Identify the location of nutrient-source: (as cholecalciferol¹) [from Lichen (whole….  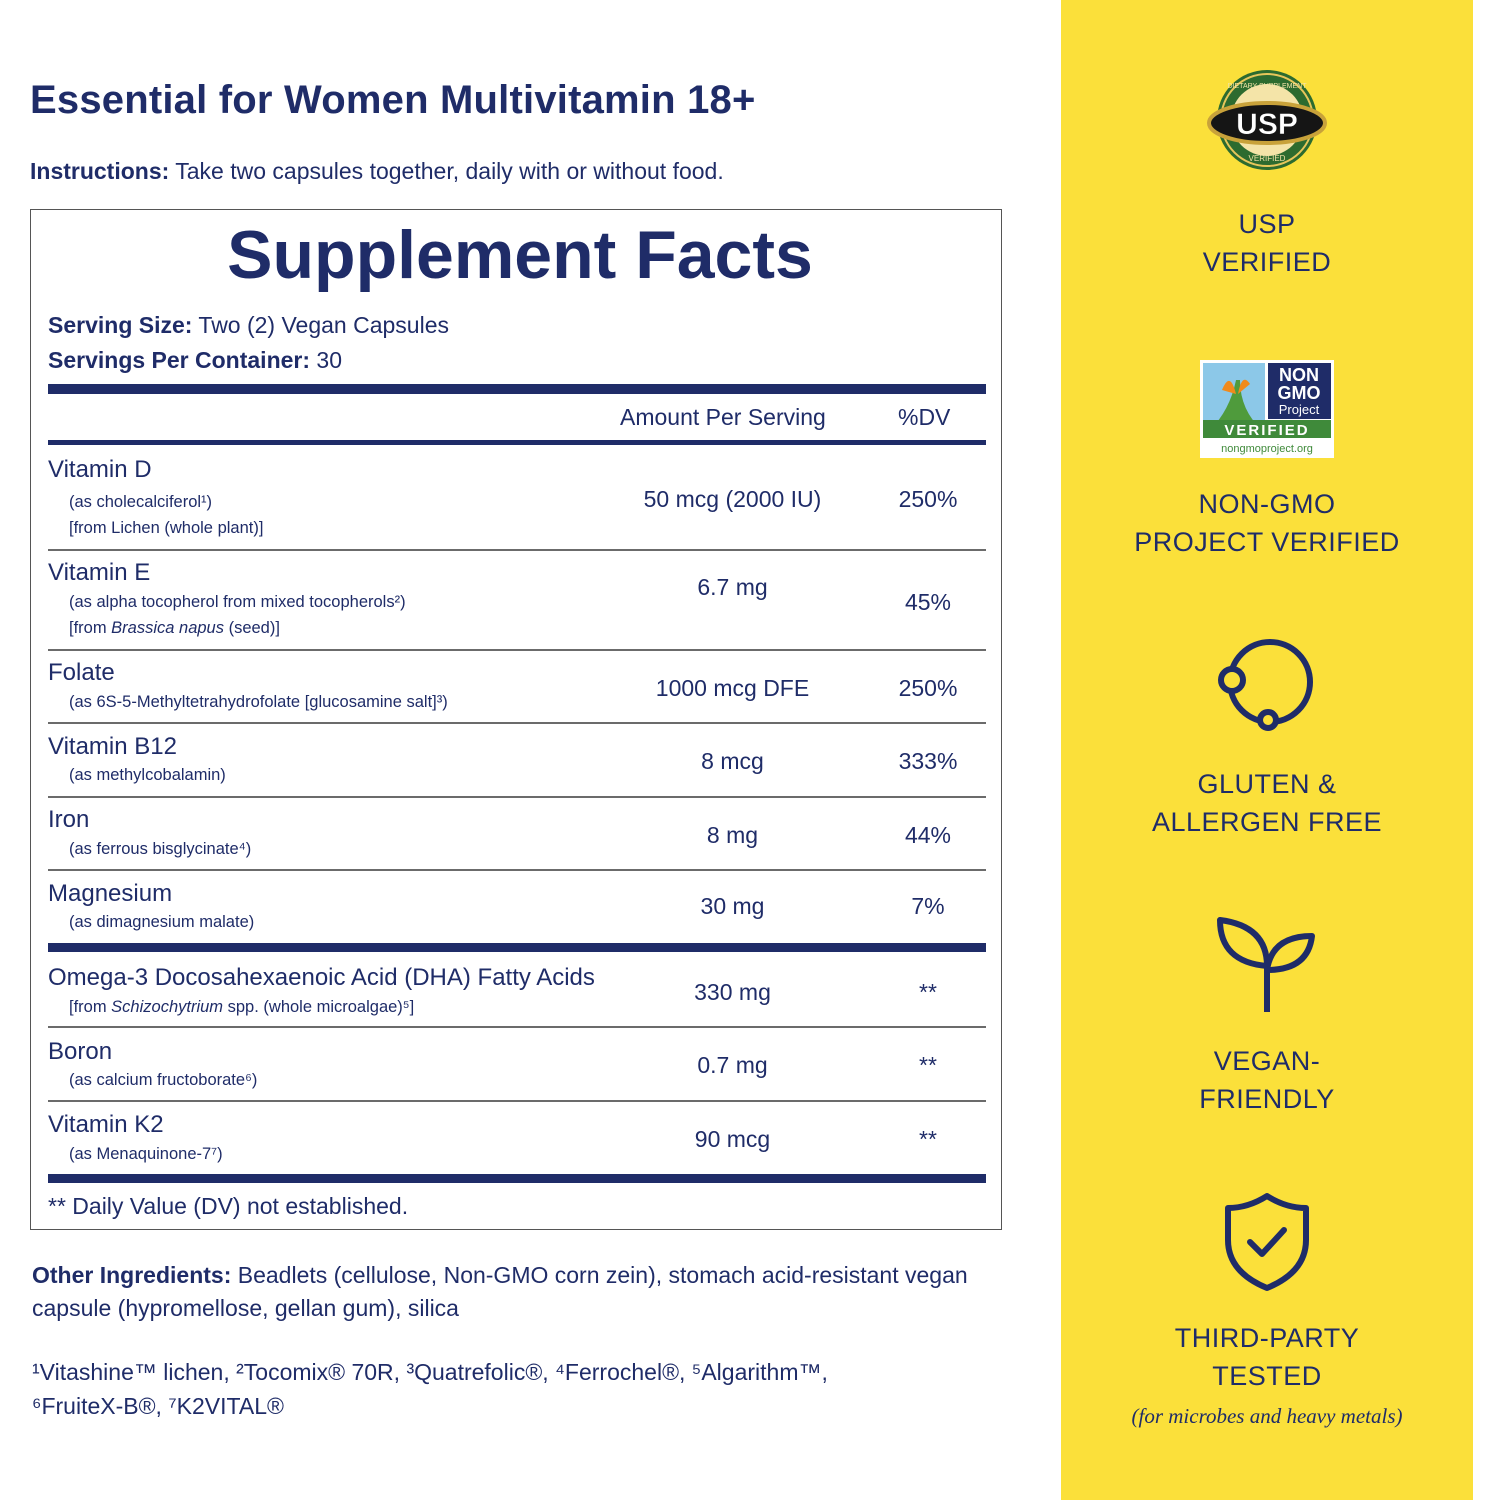
(166, 515).